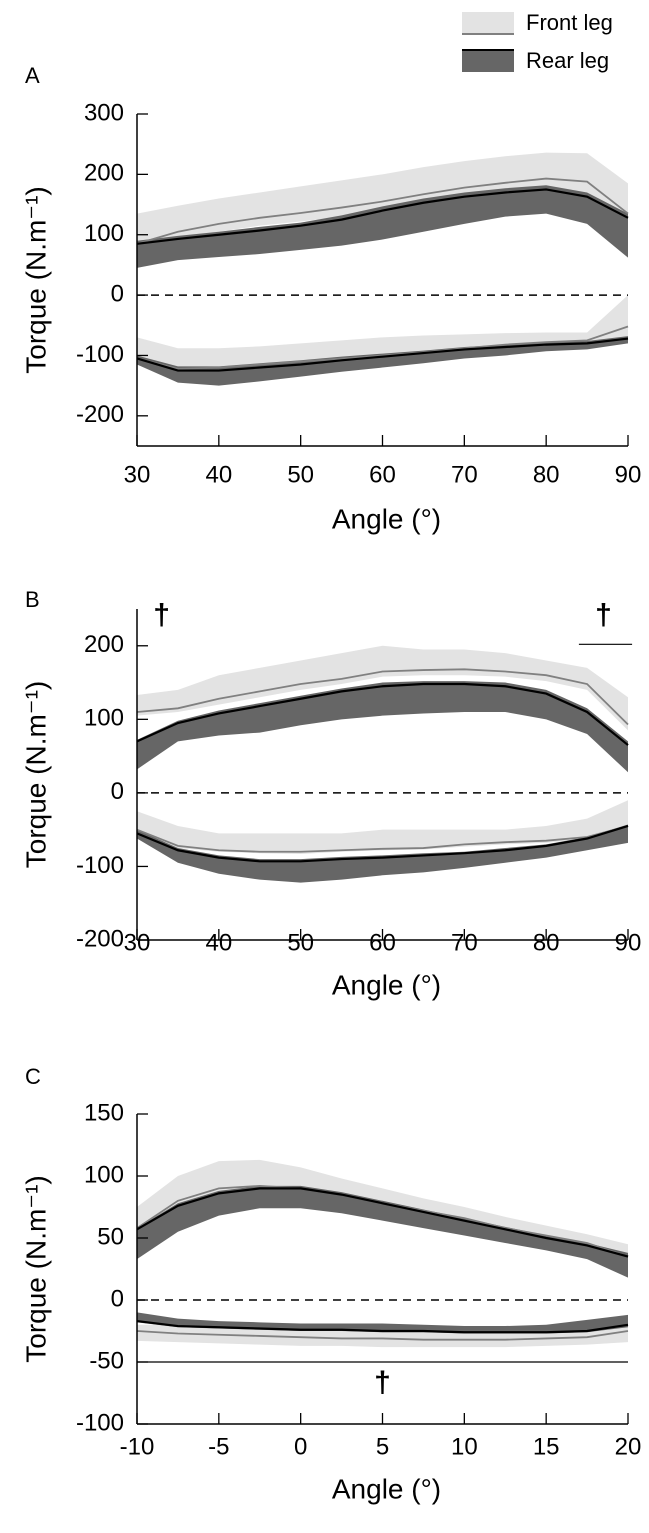  Describe the element at coordinates (300, 1446) in the screenshot. I see `x-tick-label: 0` at that location.